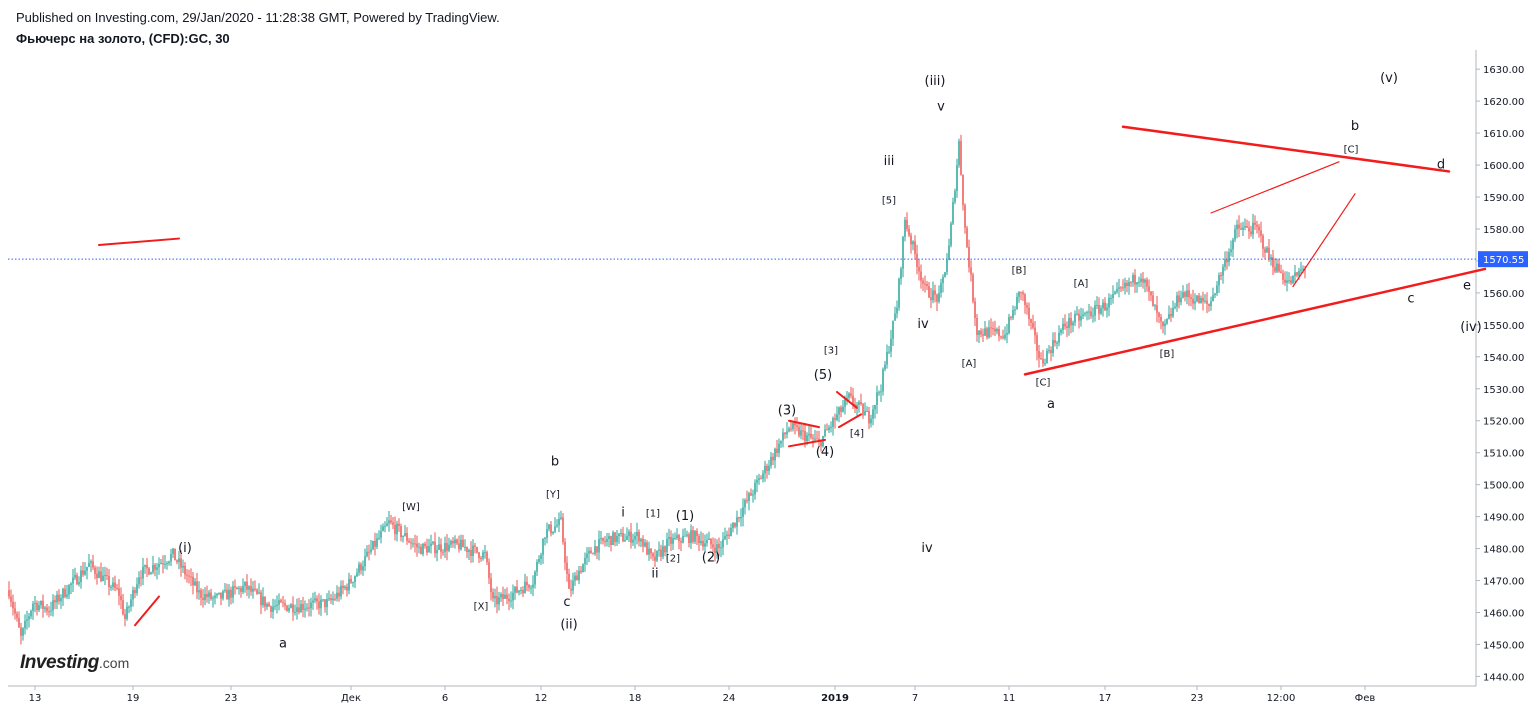  What do you see at coordinates (1467, 286) in the screenshot?
I see `wave-label: e` at bounding box center [1467, 286].